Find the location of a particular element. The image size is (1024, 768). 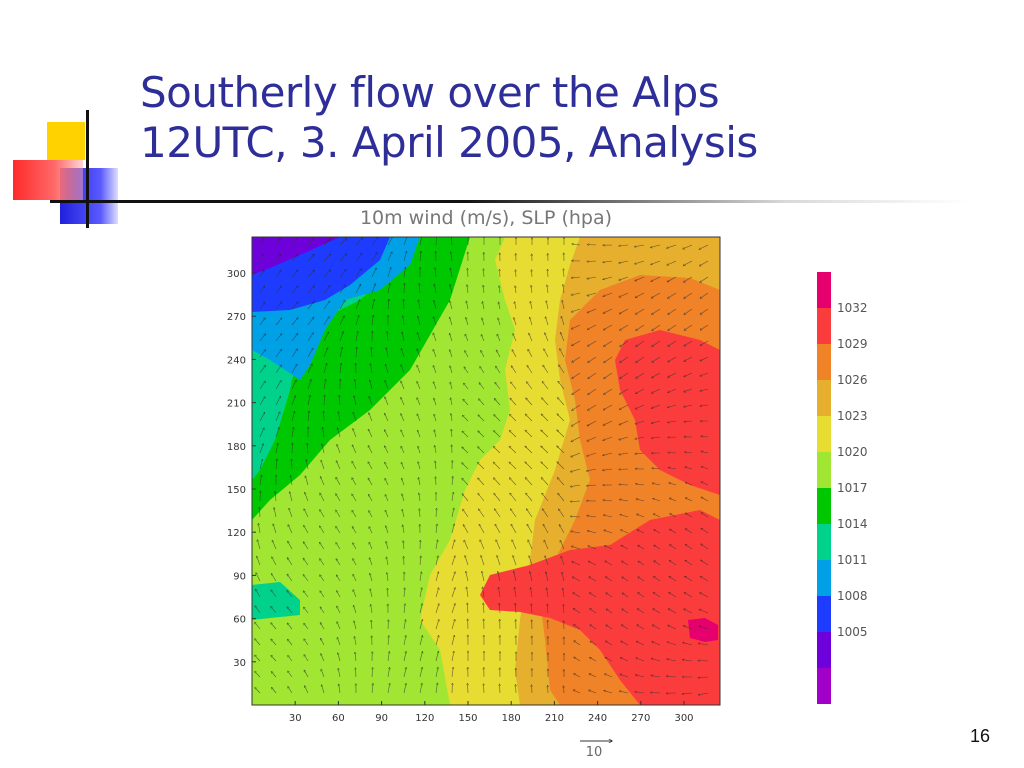

colorbar-label-1029: 1029 is located at coordinates (852, 344).